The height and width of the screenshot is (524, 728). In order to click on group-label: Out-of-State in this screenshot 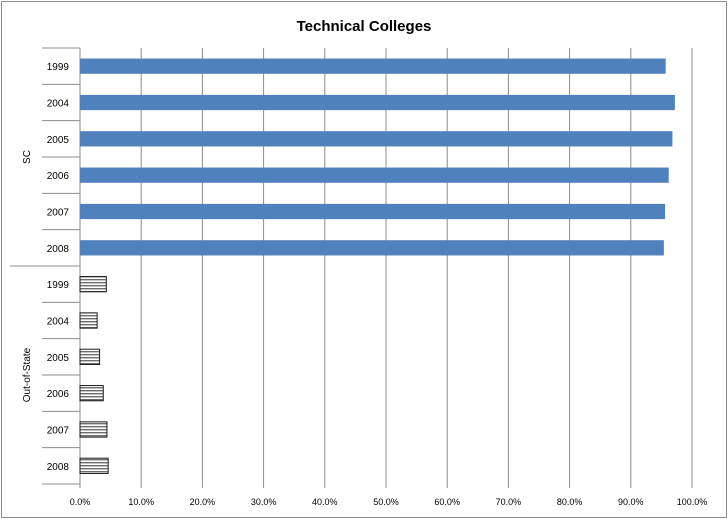, I will do `click(27, 374)`.